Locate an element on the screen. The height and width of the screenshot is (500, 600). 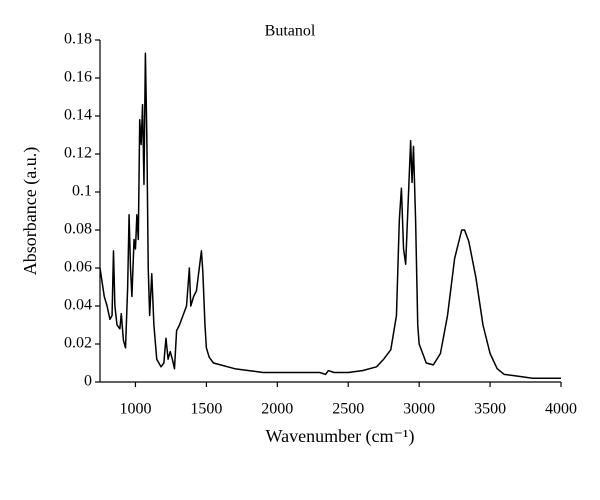
x-tick-label: 2000 is located at coordinates (277, 409).